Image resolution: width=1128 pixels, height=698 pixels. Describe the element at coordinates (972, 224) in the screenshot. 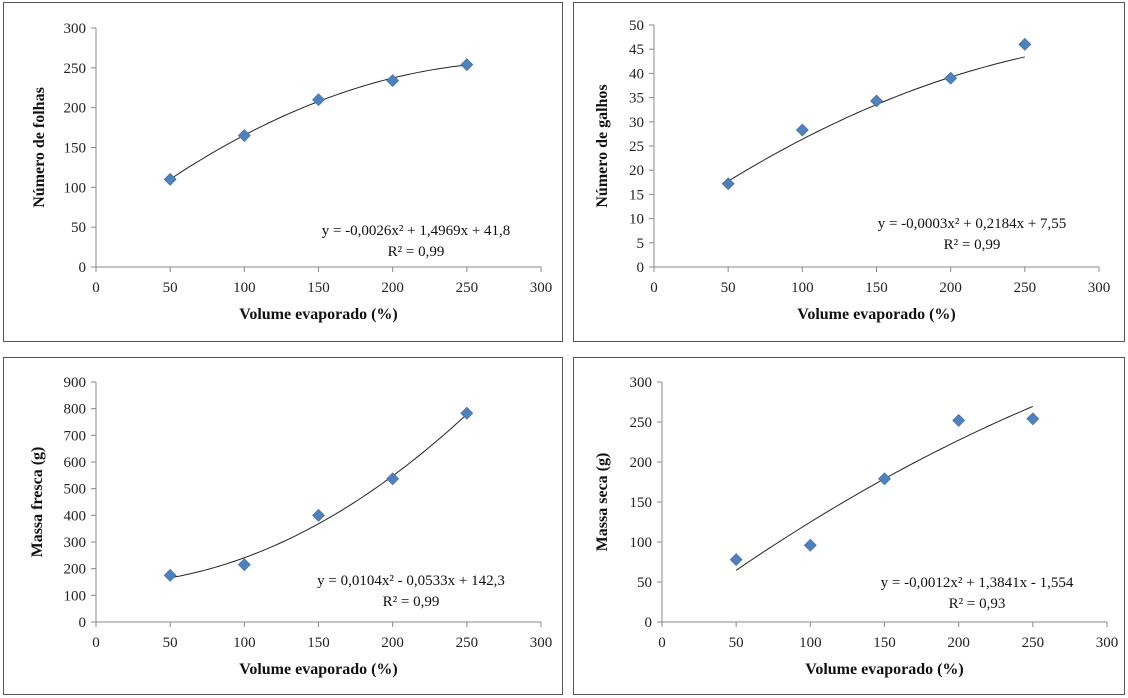

I see `trend-equation: y = -0,0003x² + 0,2184x + 7,55` at that location.